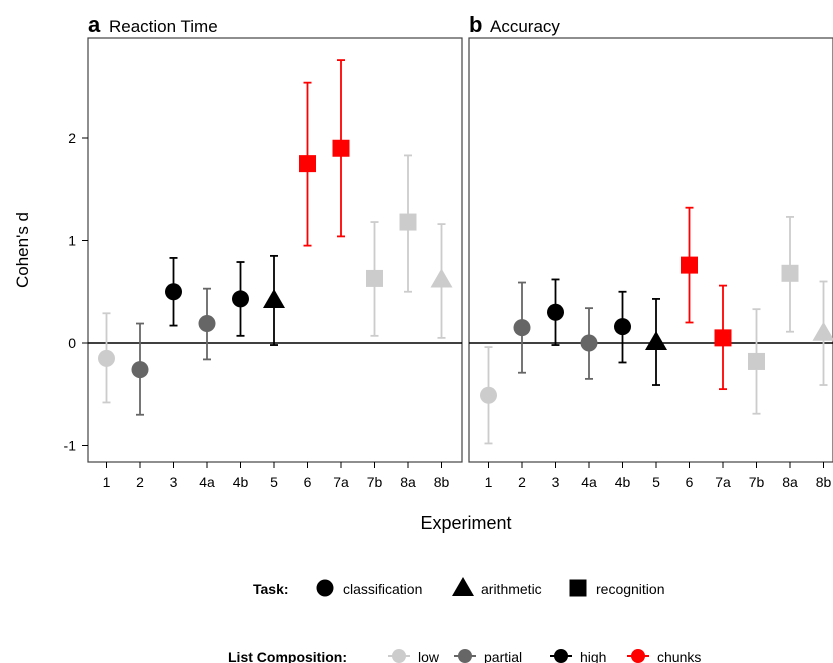 The height and width of the screenshot is (663, 833). What do you see at coordinates (556, 482) in the screenshot?
I see `panel-b-x-tick-label: 3` at bounding box center [556, 482].